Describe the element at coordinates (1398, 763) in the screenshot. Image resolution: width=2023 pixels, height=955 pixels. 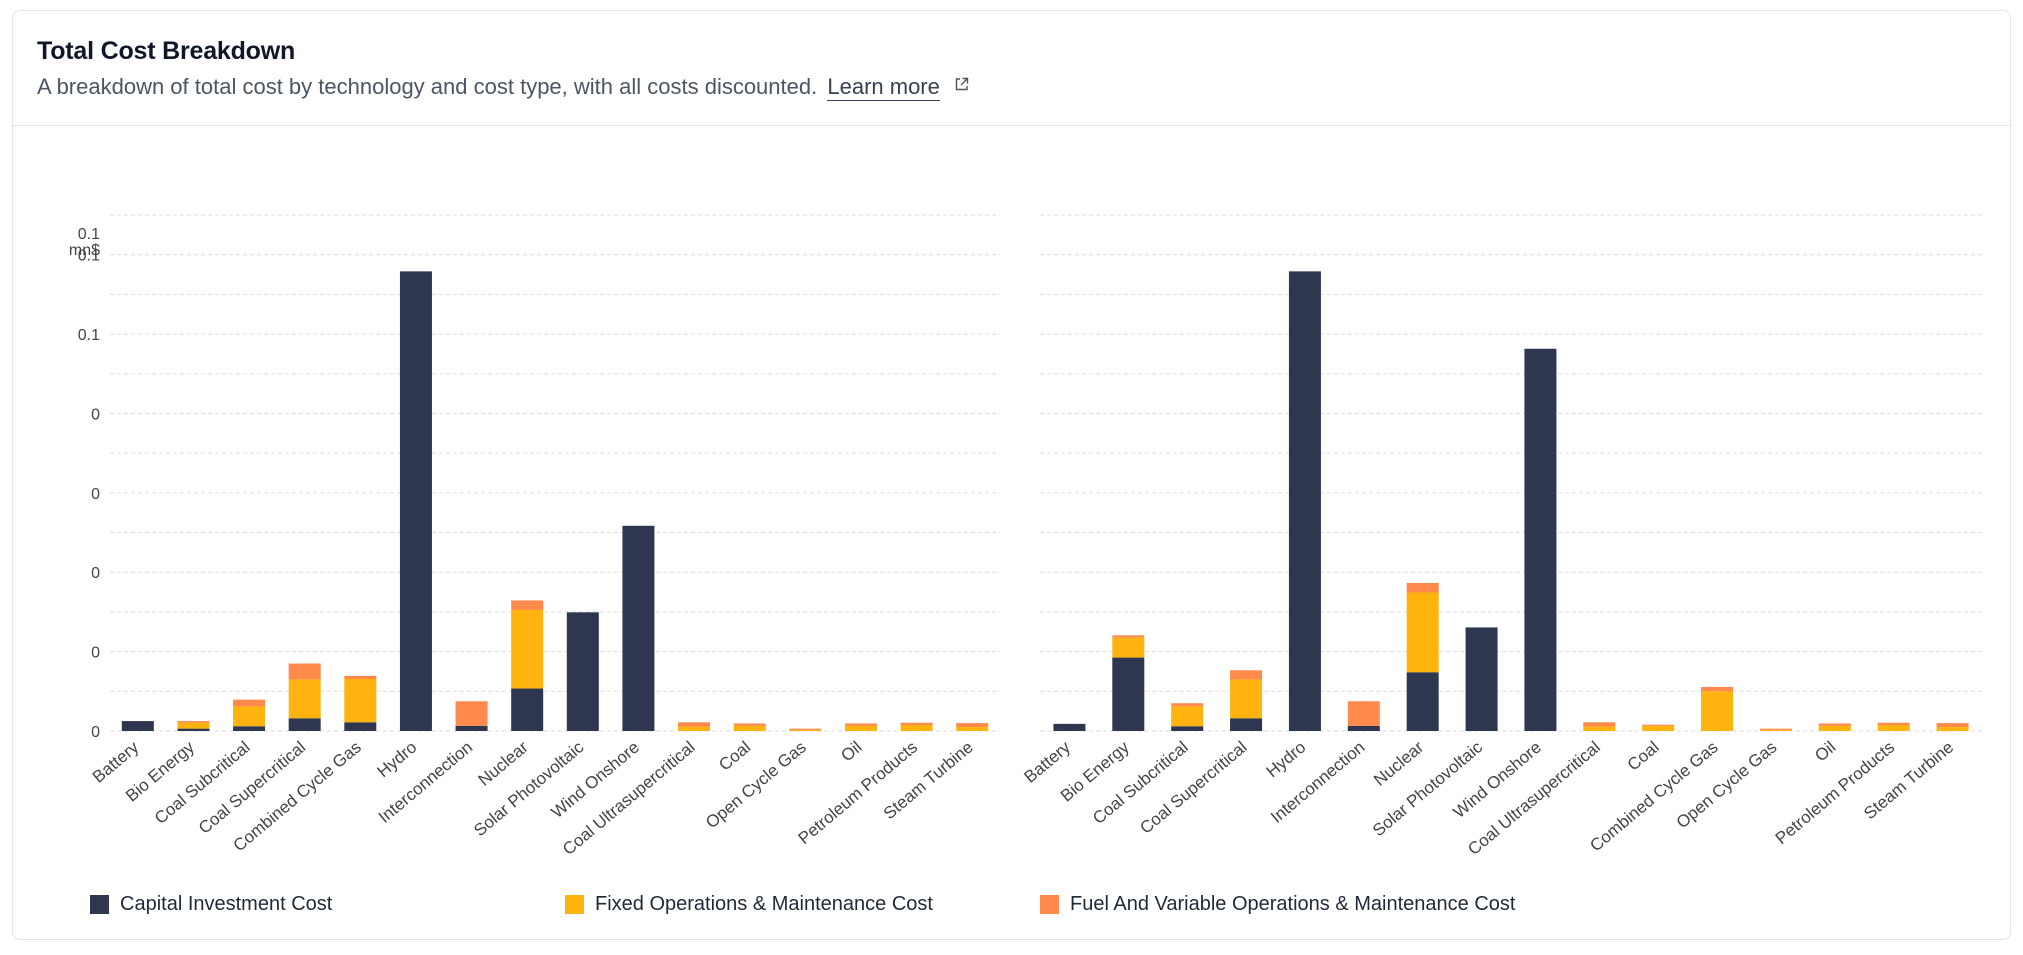
I see `x-tick-label: Nuclear` at that location.